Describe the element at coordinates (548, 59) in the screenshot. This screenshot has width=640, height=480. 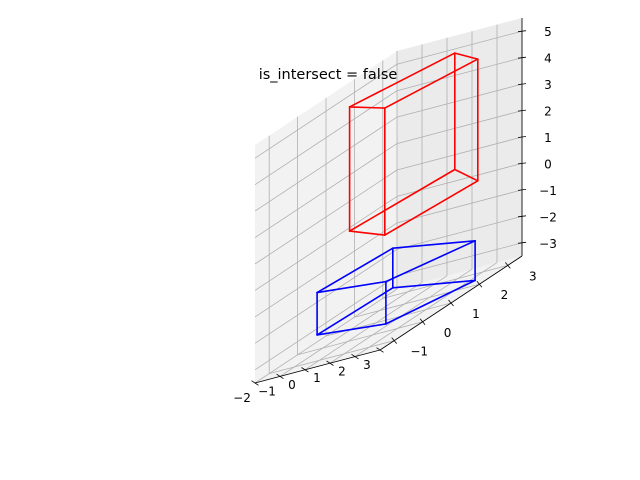
I see `z-tick-label: 4` at that location.